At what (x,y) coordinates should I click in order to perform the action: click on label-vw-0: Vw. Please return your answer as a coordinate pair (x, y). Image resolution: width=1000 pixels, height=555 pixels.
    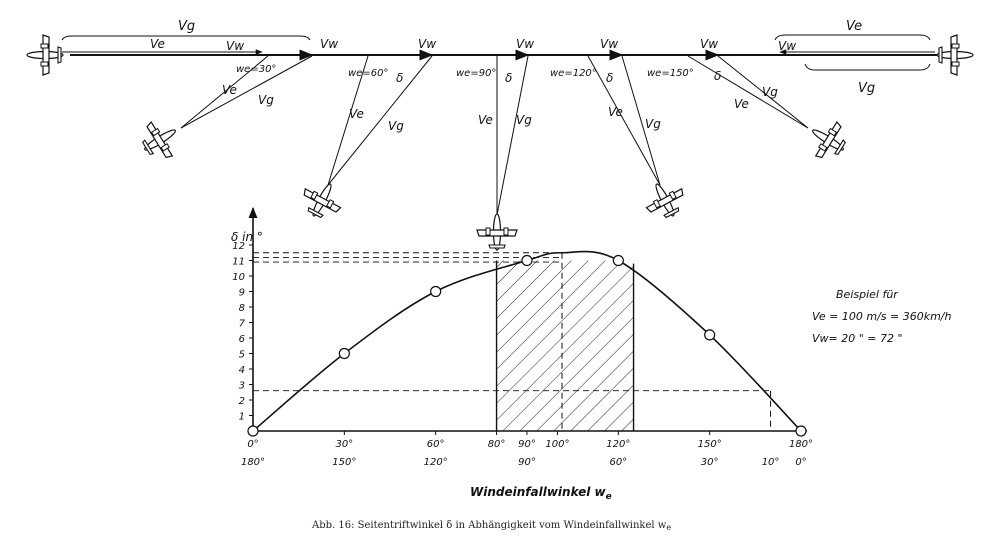
    Looking at the image, I should click on (235, 46).